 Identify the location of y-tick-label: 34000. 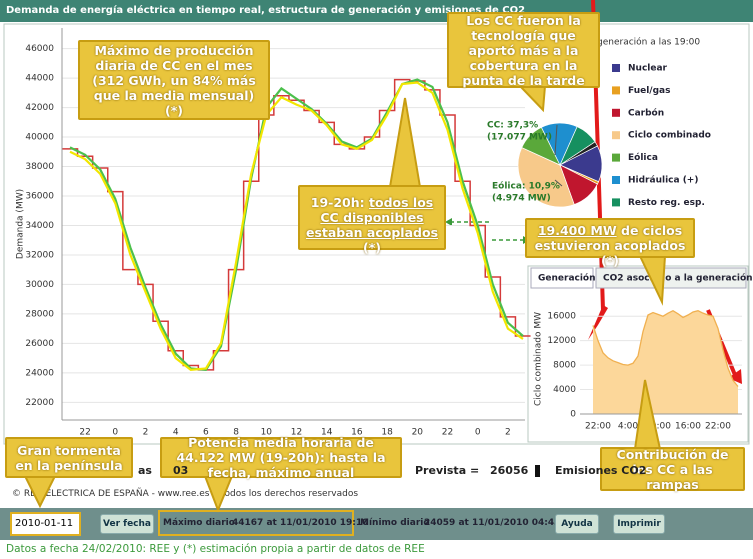
(39, 226).